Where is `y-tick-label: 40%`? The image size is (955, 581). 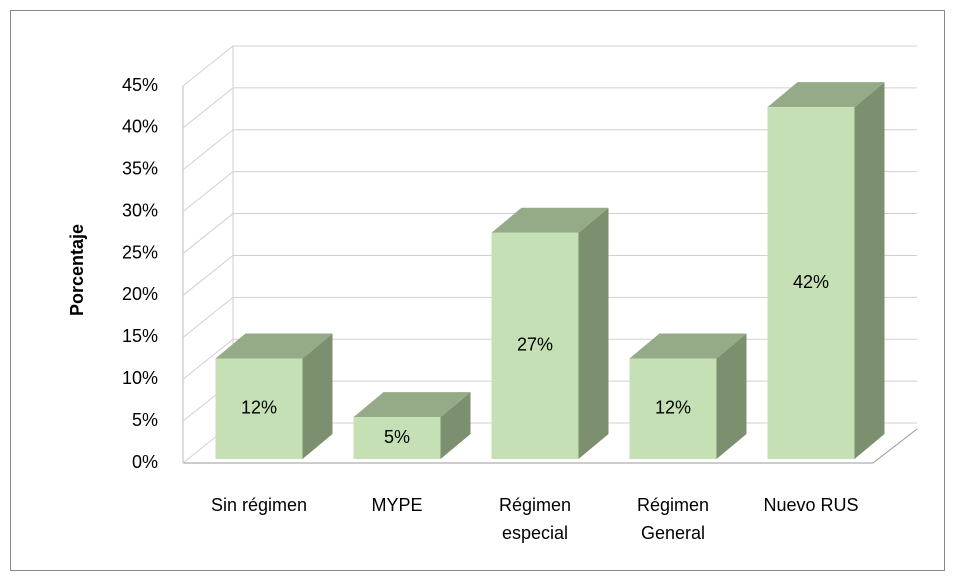 y-tick-label: 40% is located at coordinates (140, 127).